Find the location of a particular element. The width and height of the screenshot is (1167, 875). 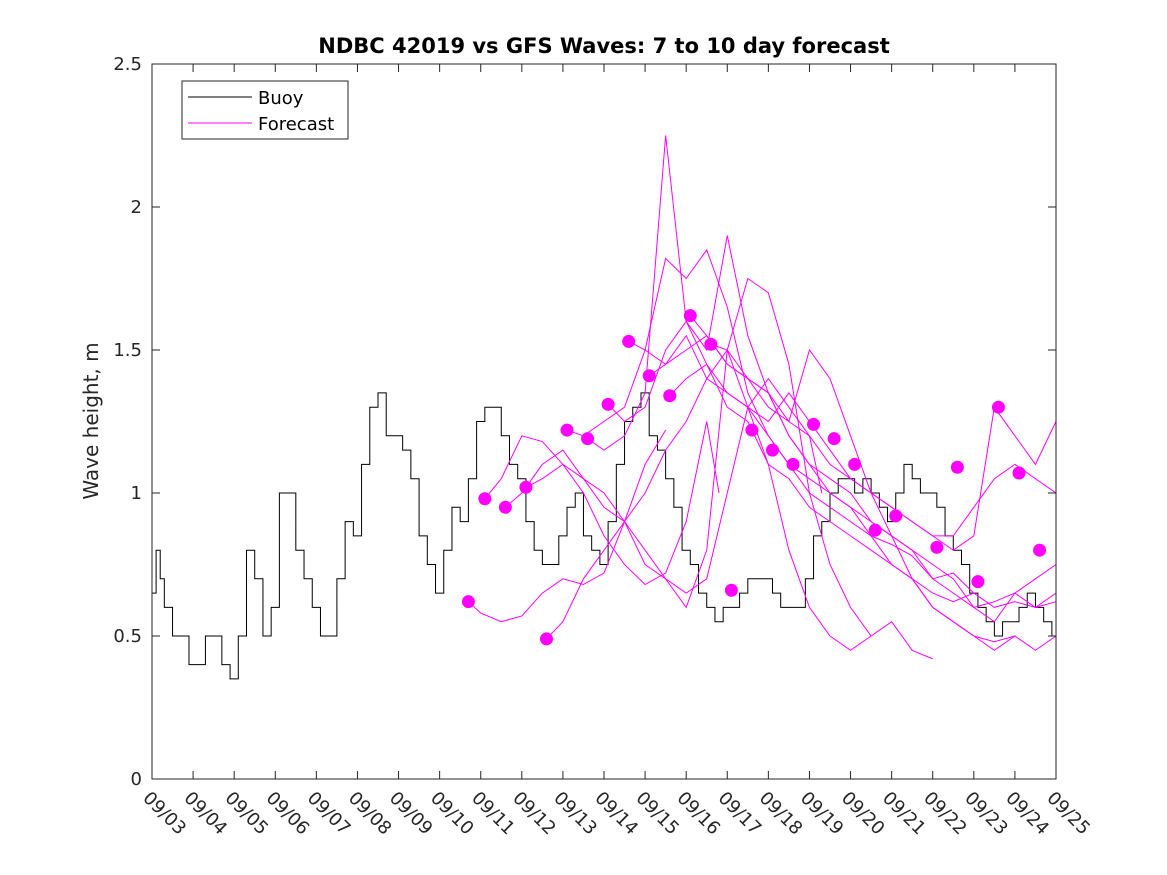

legend: Buoy Forecast is located at coordinates (265, 110).